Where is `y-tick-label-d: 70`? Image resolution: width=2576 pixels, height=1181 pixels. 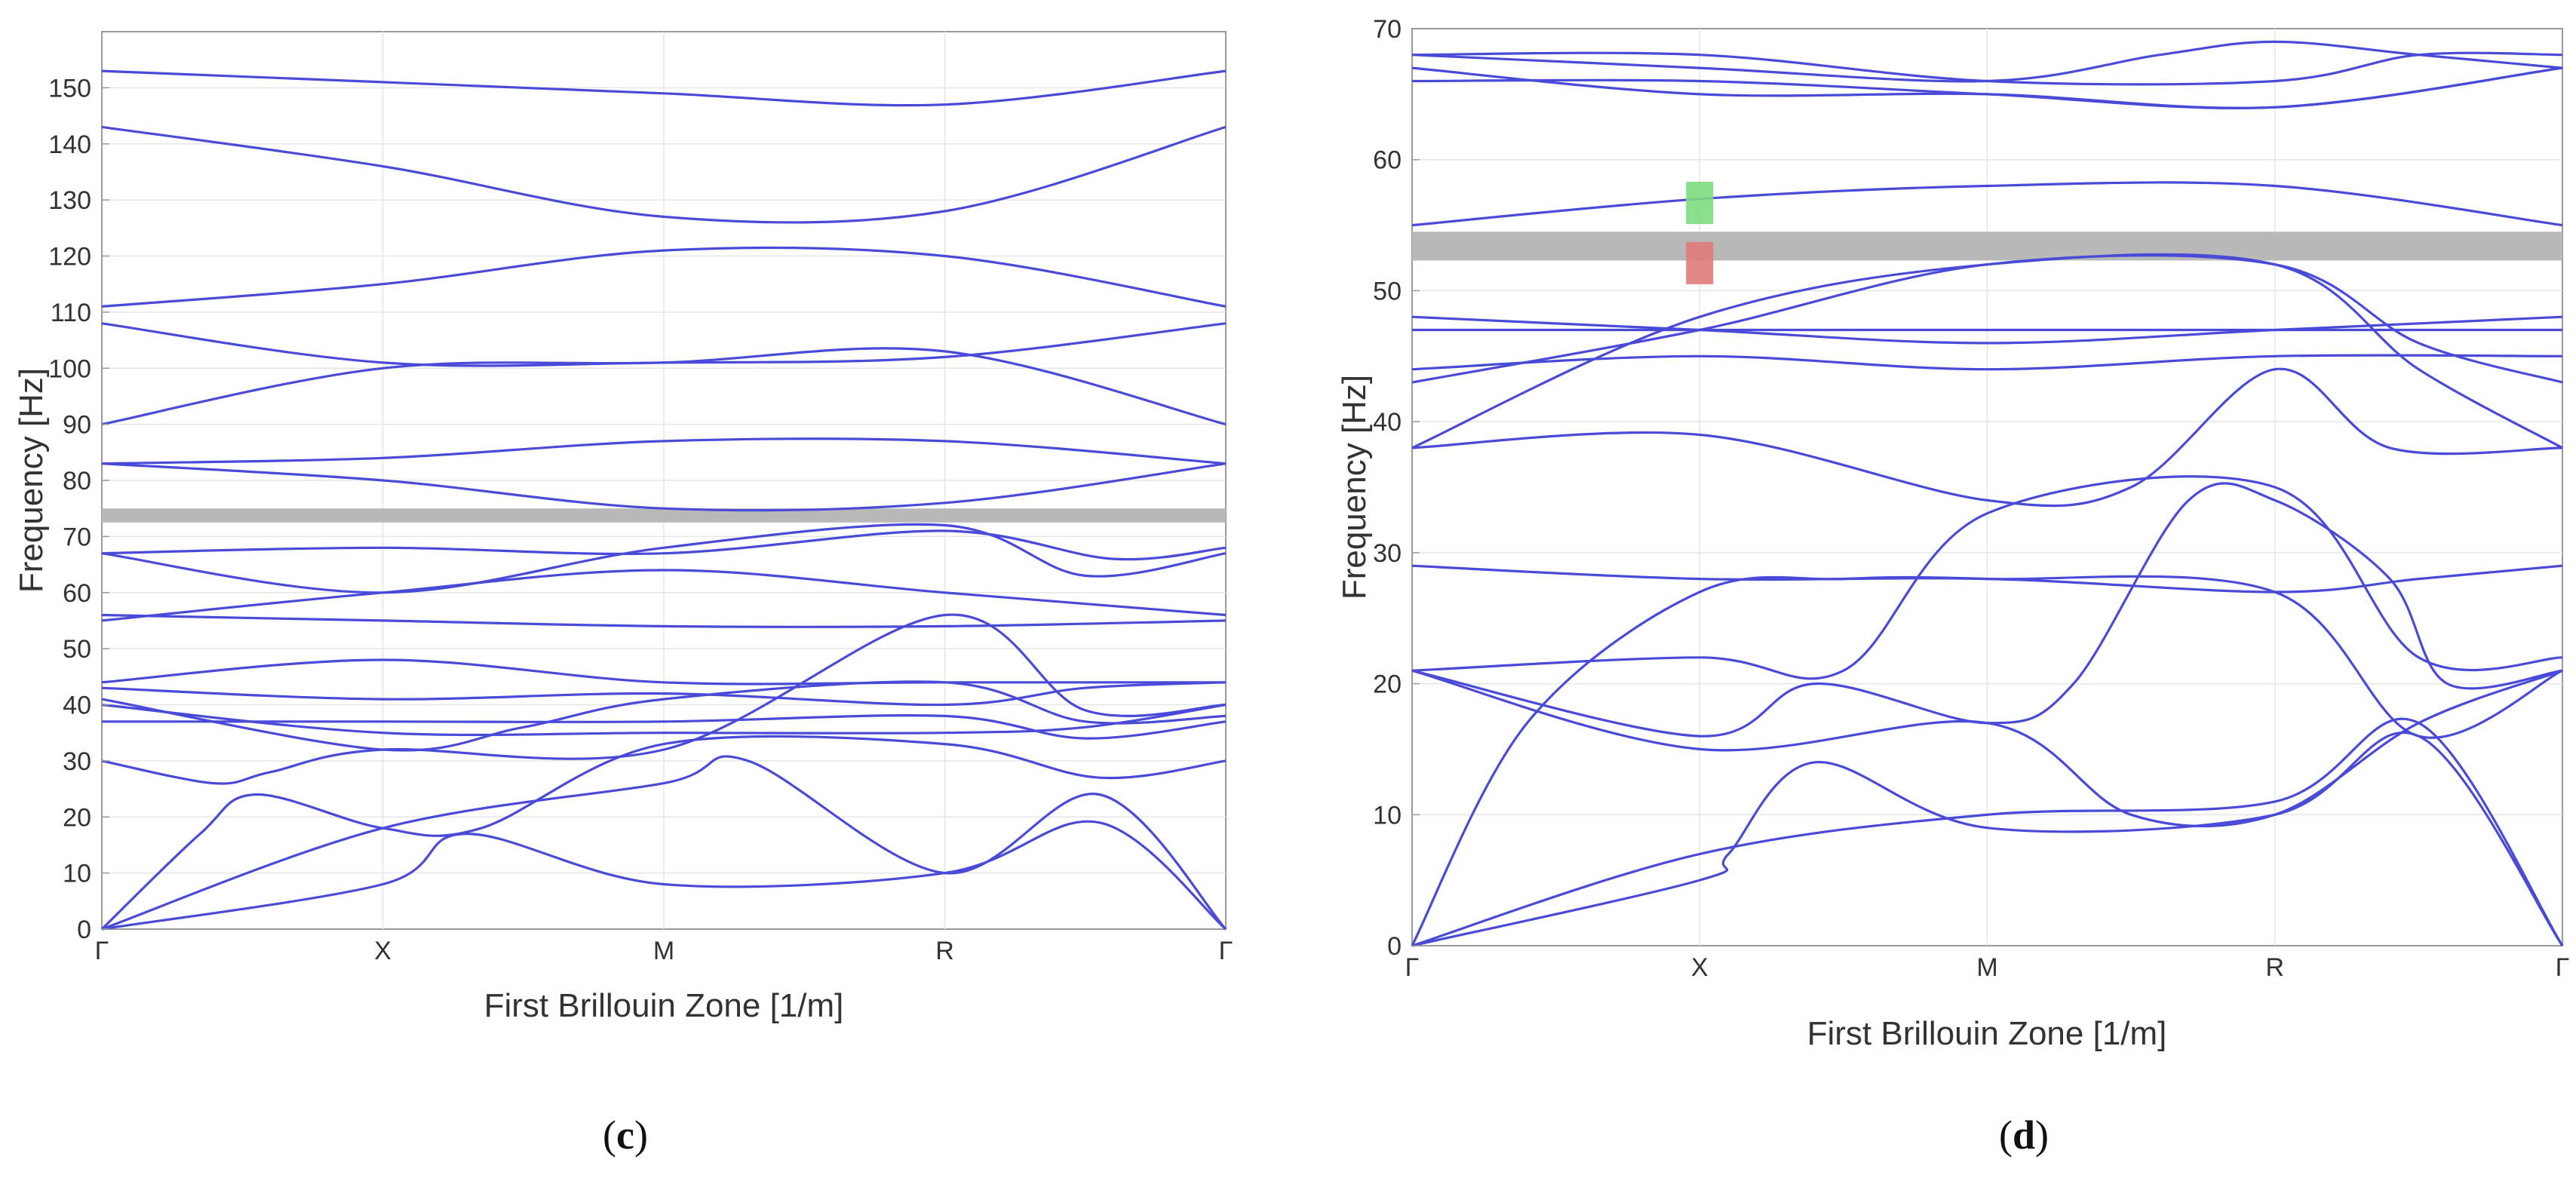
y-tick-label-d: 70 is located at coordinates (1387, 29).